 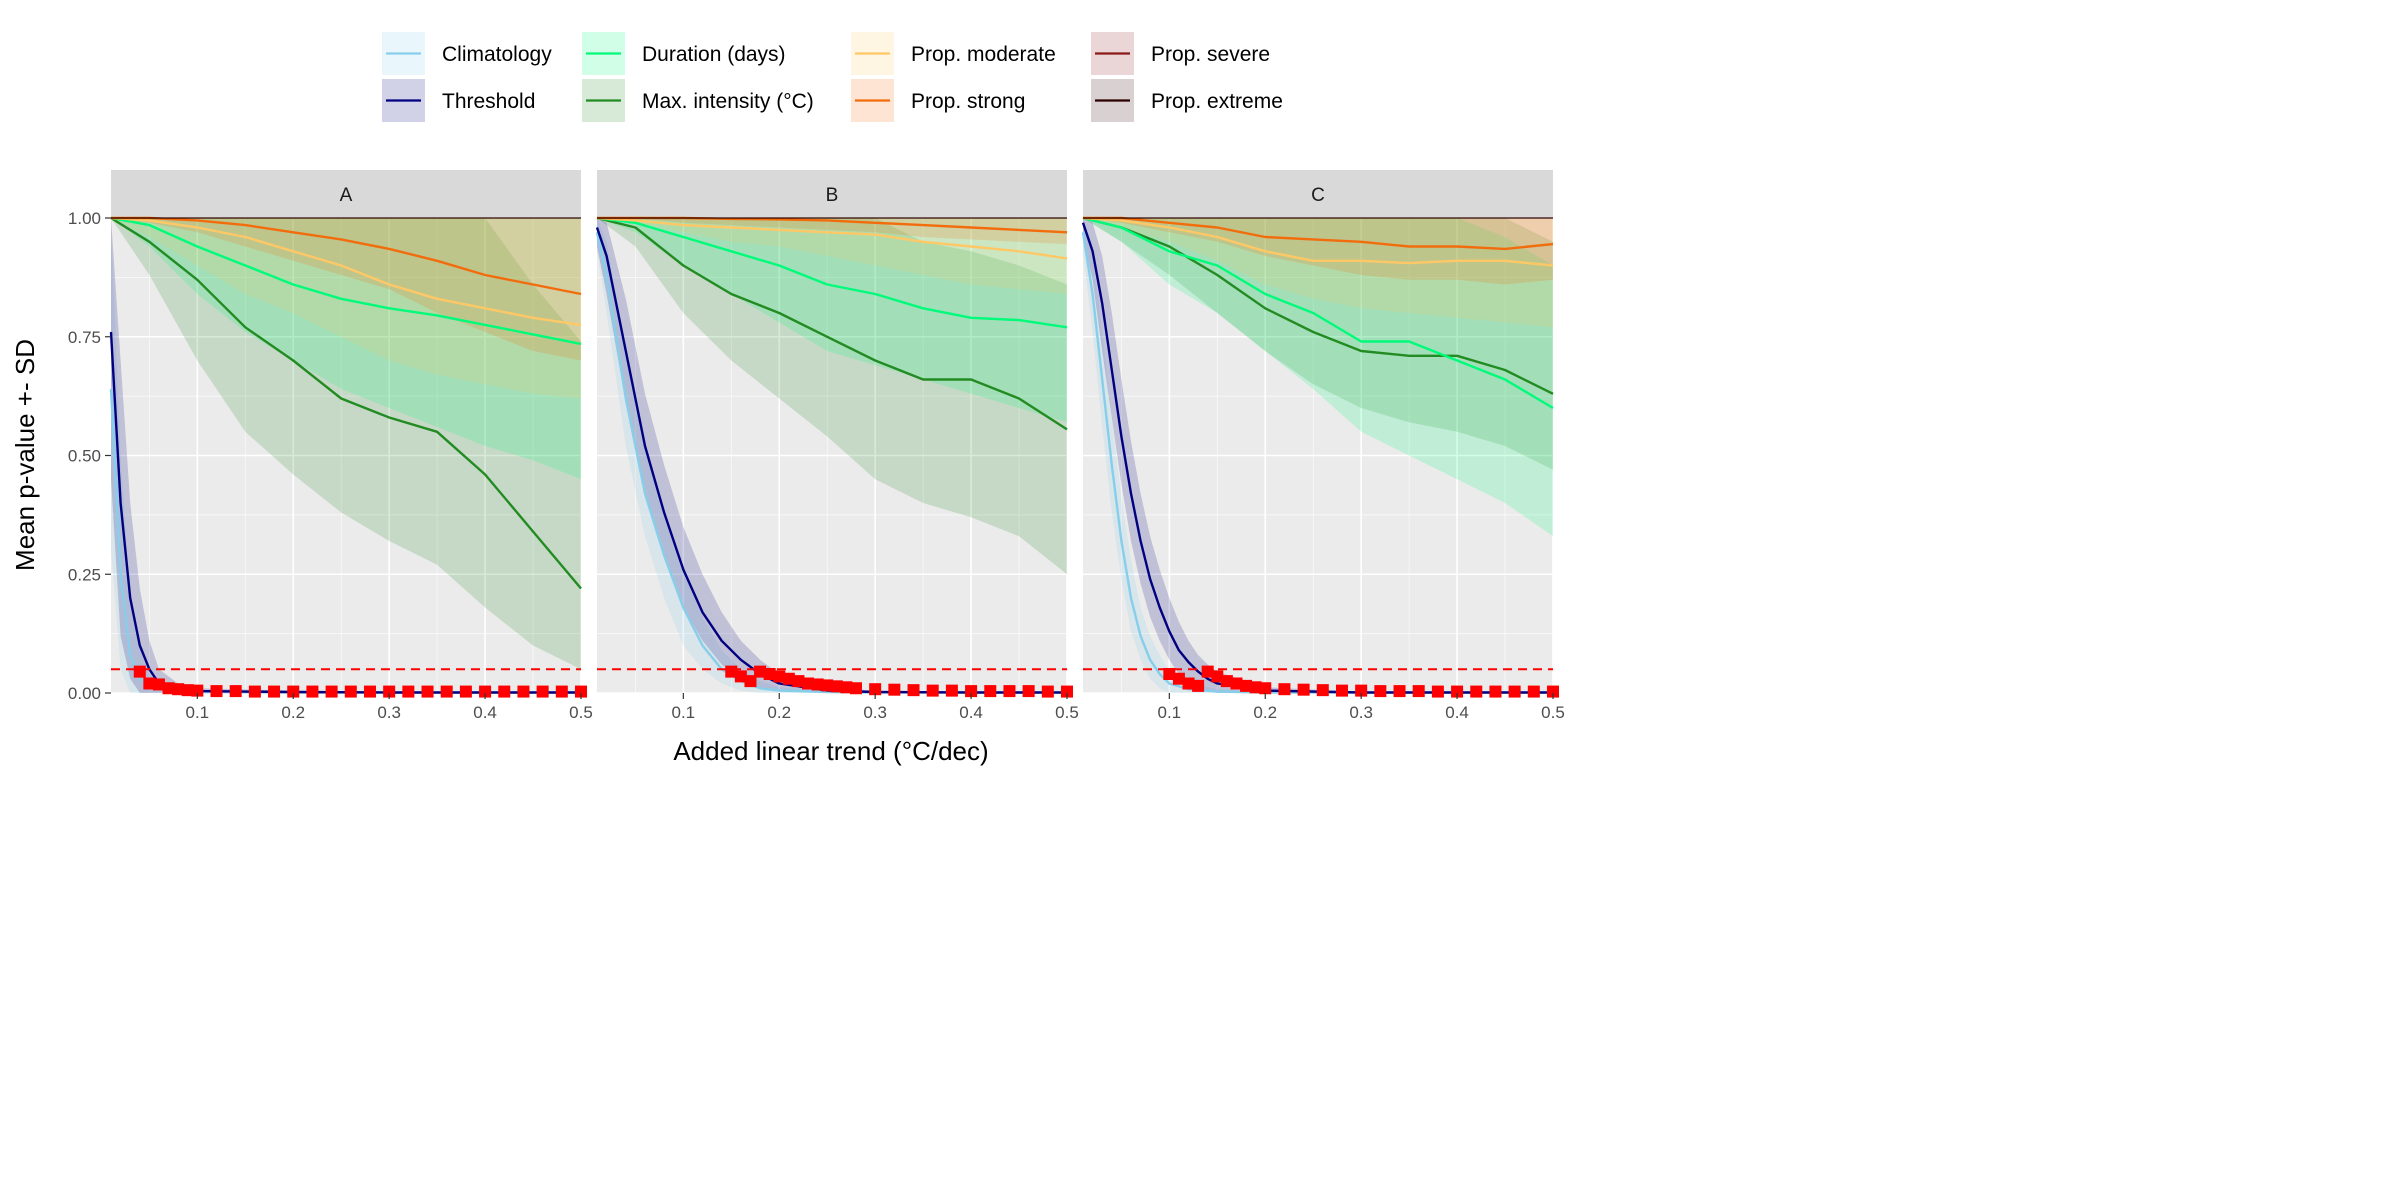 What do you see at coordinates (1217, 101) in the screenshot?
I see `legend-label-prop-extreme: Prop. extreme` at bounding box center [1217, 101].